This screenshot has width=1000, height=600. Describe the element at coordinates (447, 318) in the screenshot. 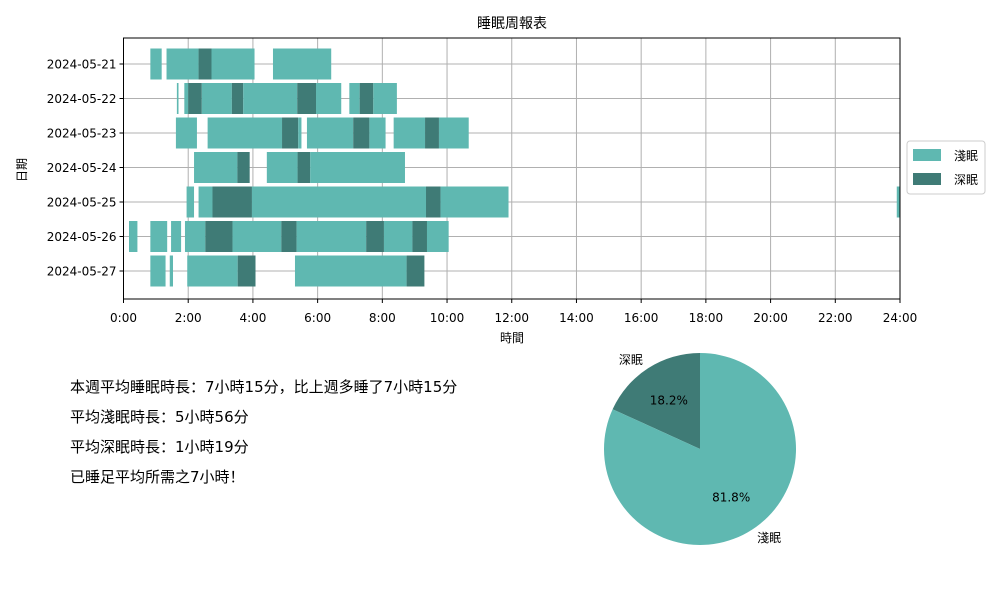

I see `x-tick-label: 10:00` at that location.